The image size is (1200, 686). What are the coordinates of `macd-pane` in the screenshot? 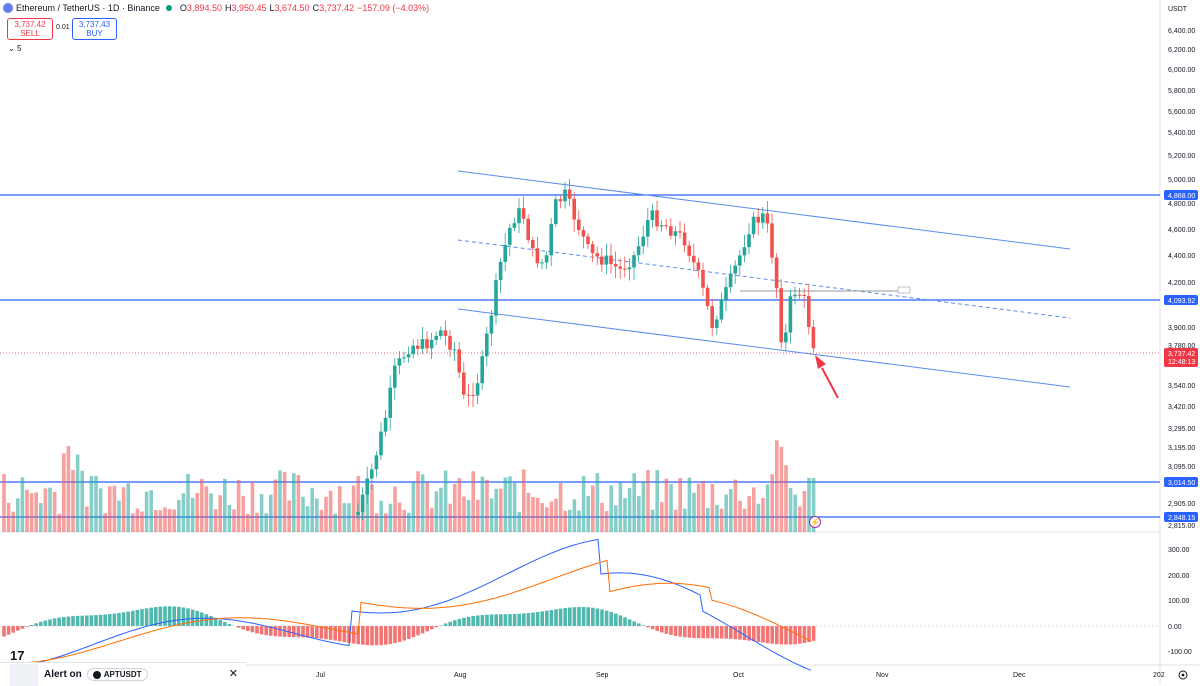 It's located at (408, 605).